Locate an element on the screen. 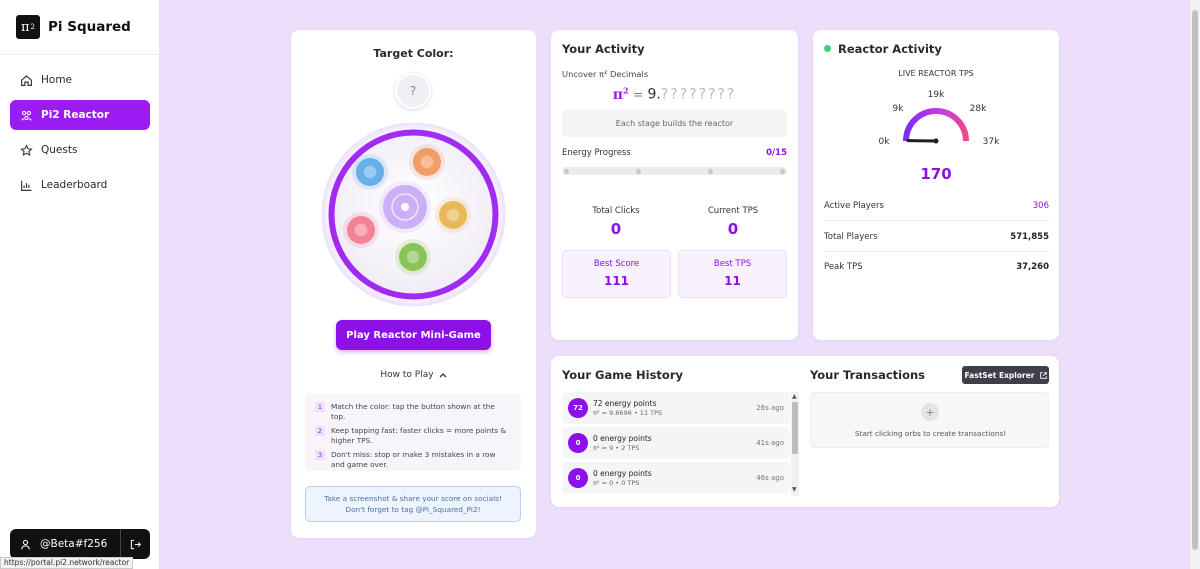 The height and width of the screenshot is (569, 1200). page-scrollbar is located at coordinates (1194, 284).